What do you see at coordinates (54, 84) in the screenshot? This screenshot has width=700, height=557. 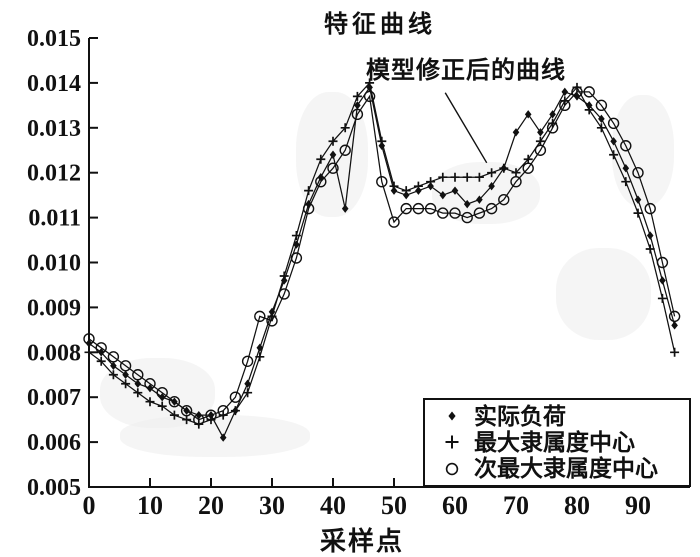 I see `y-tick-label: 0.014` at bounding box center [54, 84].